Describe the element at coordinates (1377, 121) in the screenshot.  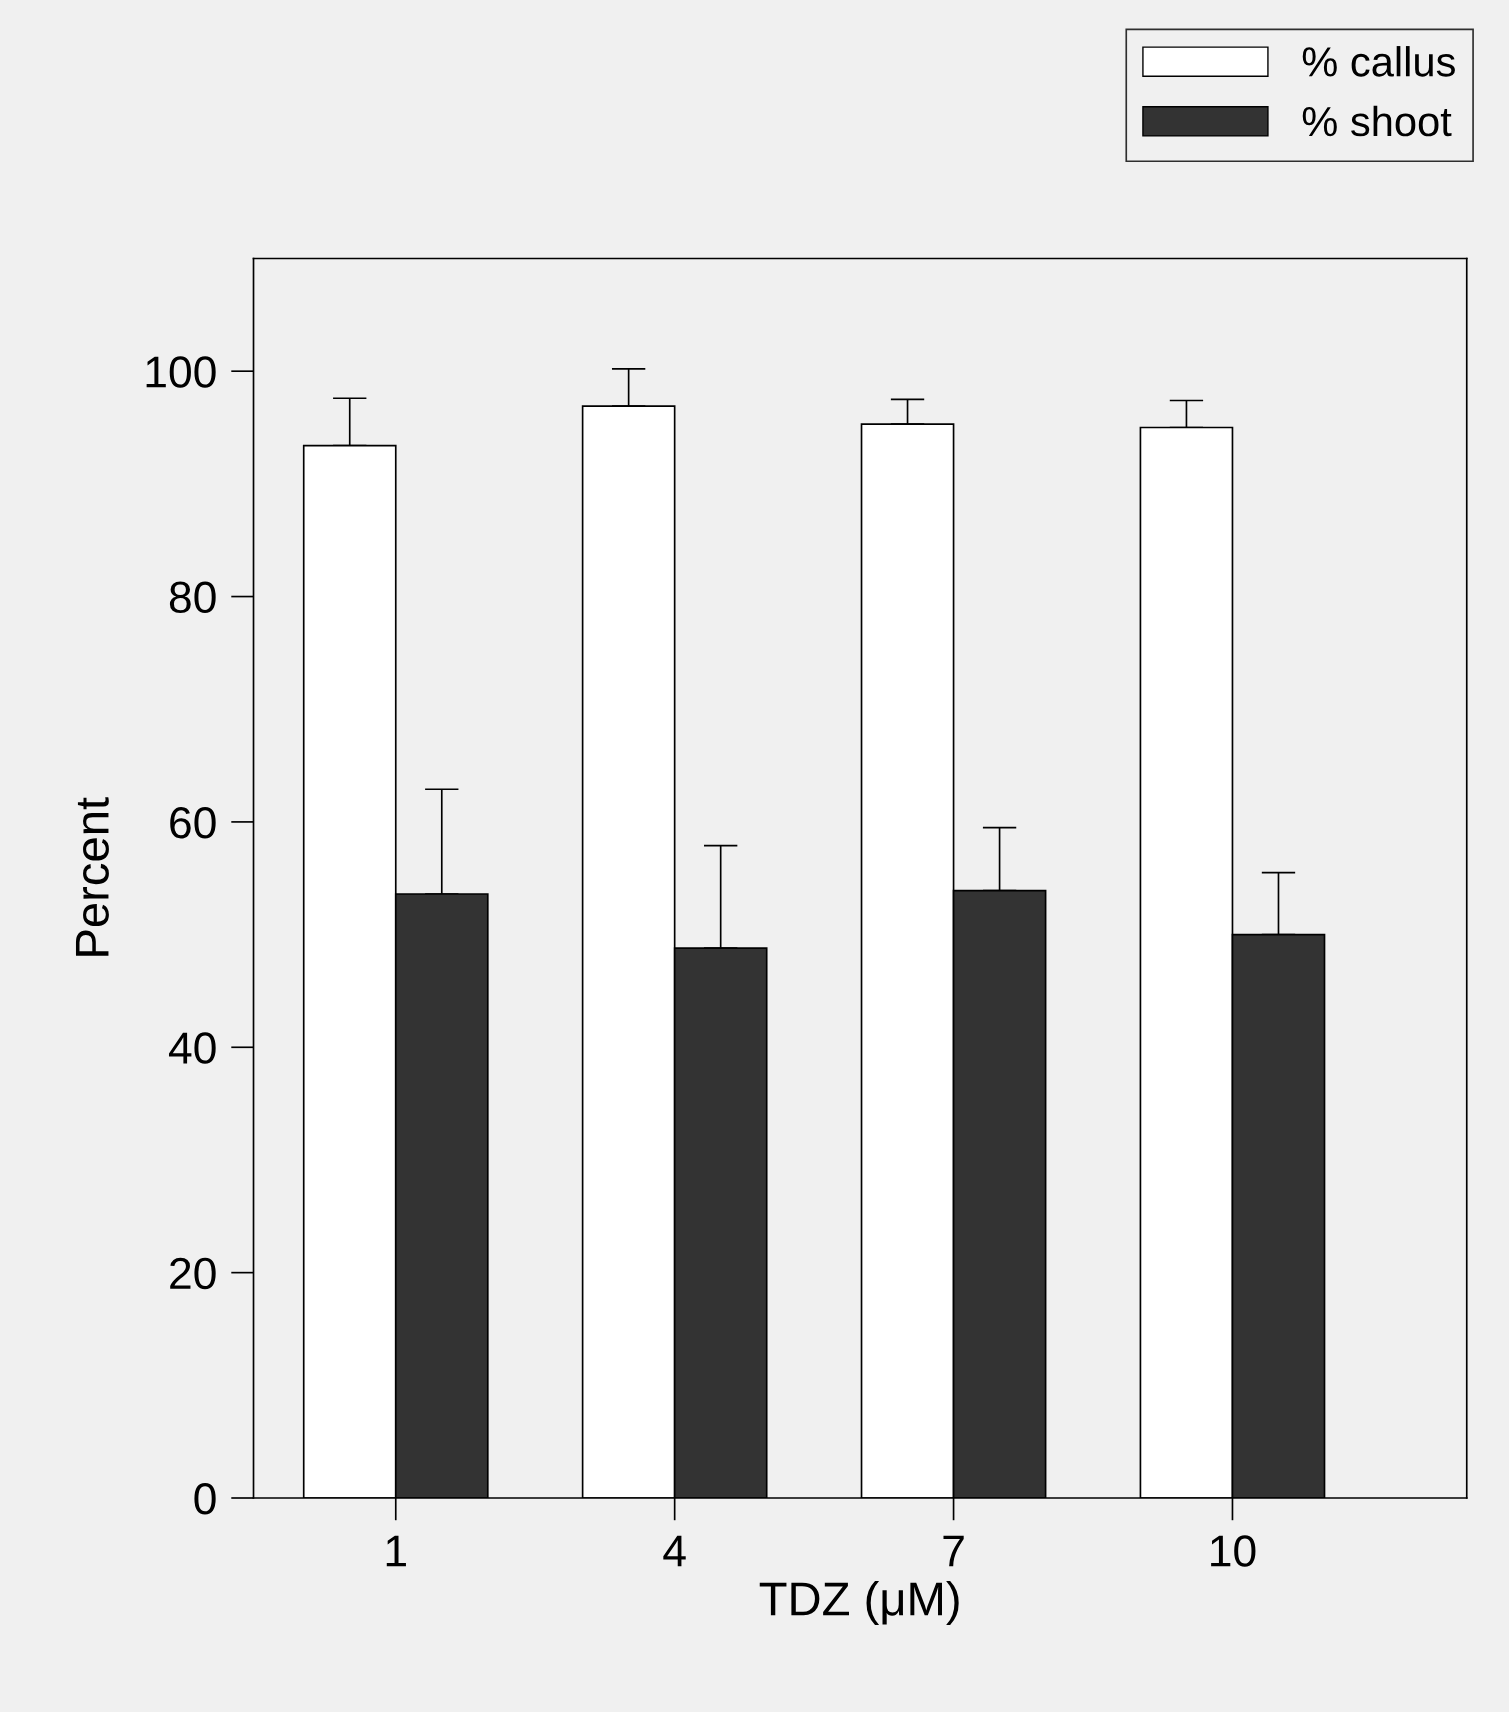
I see `legend-label: % shoot` at that location.